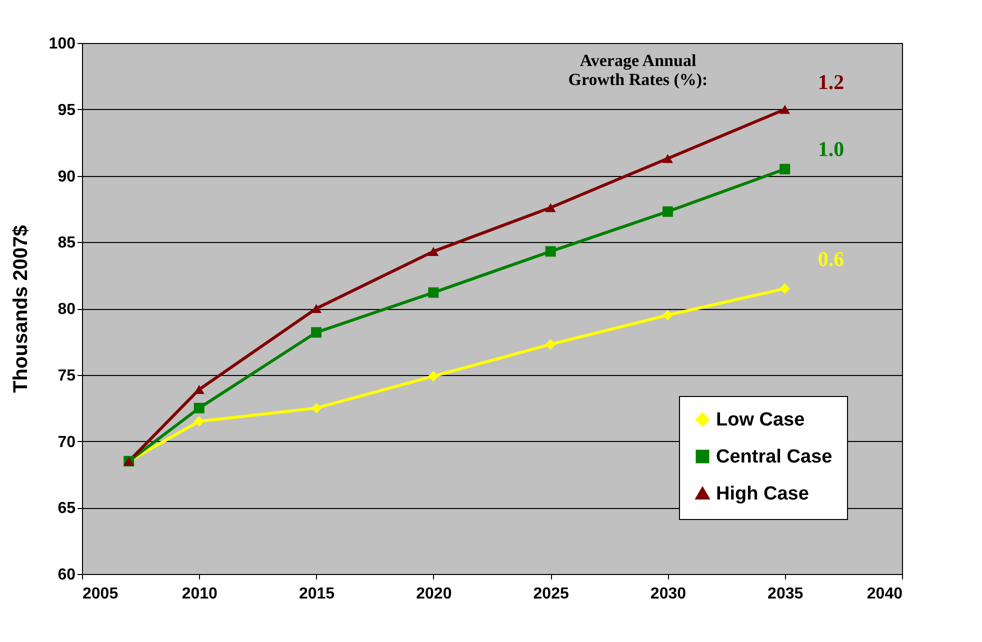 Image resolution: width=982 pixels, height=642 pixels. I want to click on y-tick-label: 80, so click(67, 309).